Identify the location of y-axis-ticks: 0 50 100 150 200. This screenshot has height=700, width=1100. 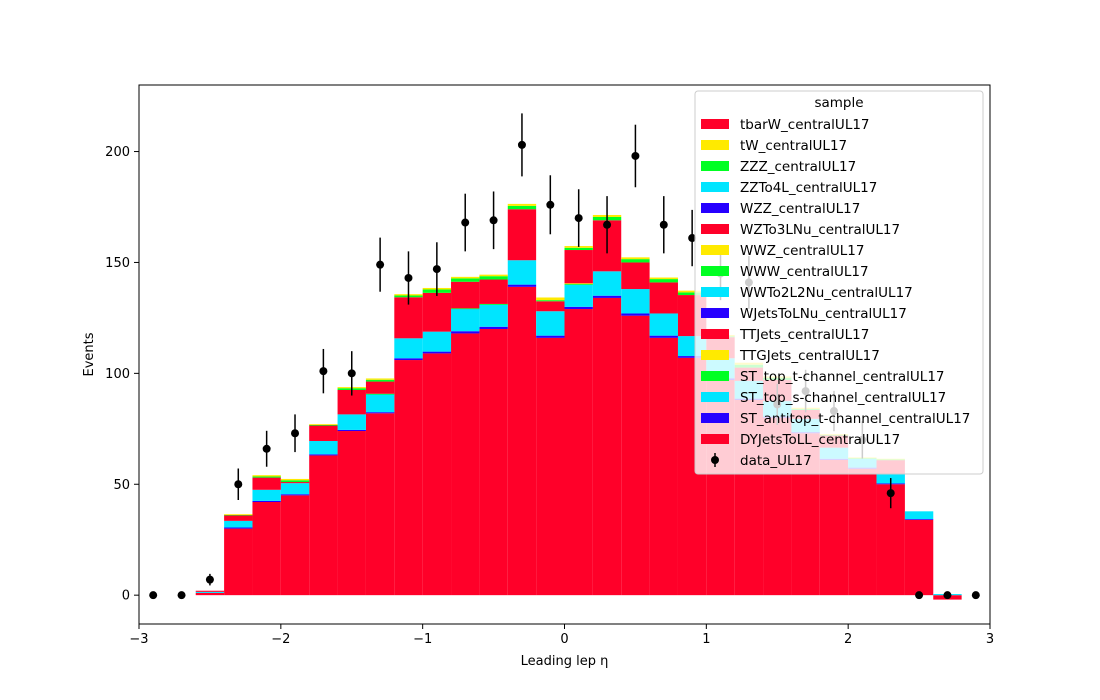
(122, 374).